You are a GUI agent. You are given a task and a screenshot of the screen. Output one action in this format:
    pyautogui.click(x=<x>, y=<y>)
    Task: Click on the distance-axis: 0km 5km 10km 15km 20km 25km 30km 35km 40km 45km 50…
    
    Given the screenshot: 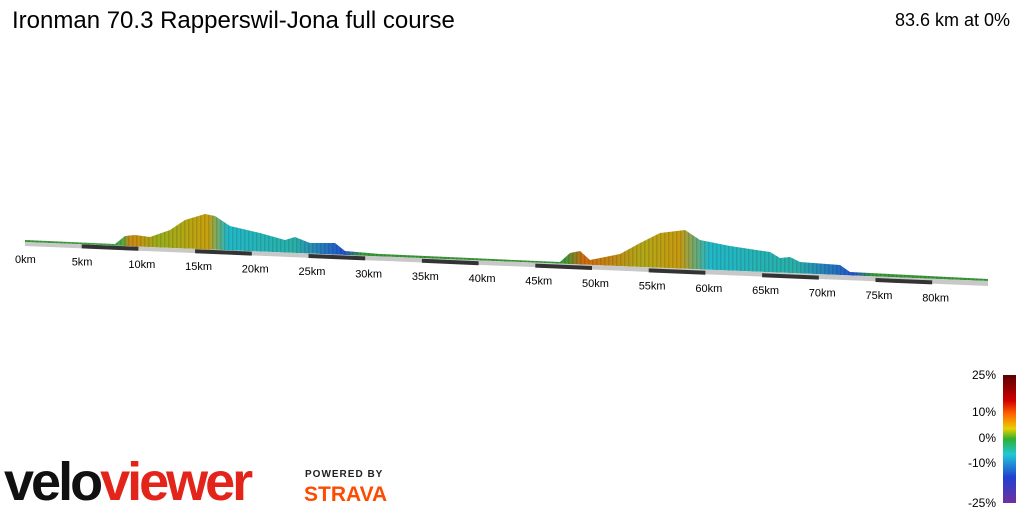 What is the action you would take?
    pyautogui.click(x=482, y=279)
    